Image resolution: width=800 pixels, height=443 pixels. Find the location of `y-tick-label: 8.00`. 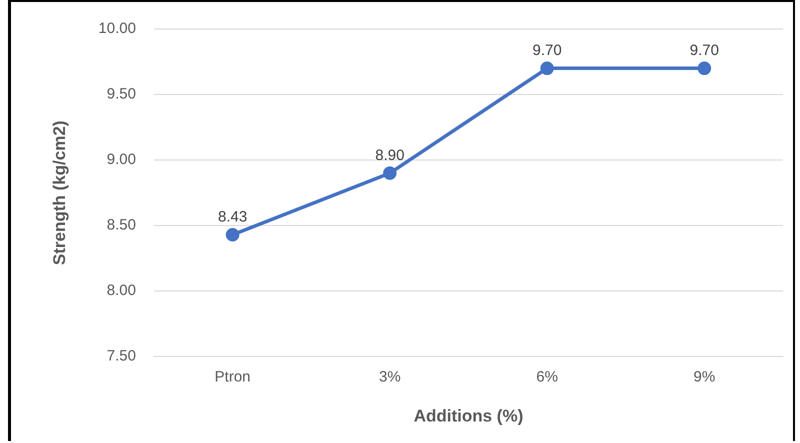

y-tick-label: 8.00 is located at coordinates (121, 291).